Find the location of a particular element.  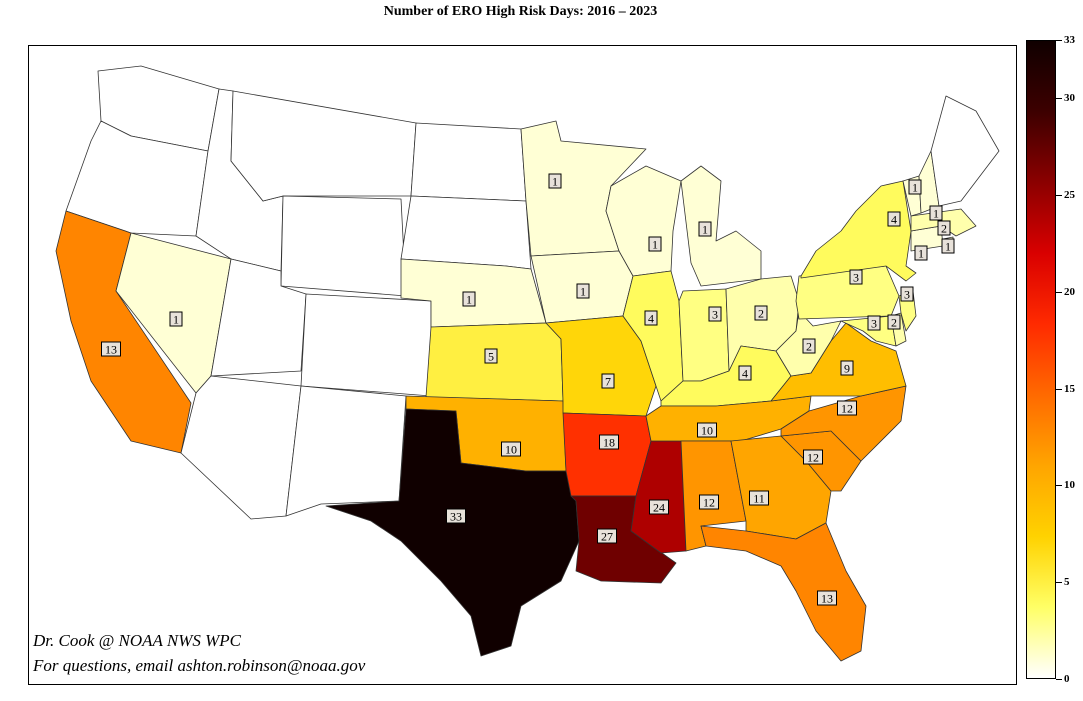

colorbar-tick-label: 30 is located at coordinates (1069, 98).